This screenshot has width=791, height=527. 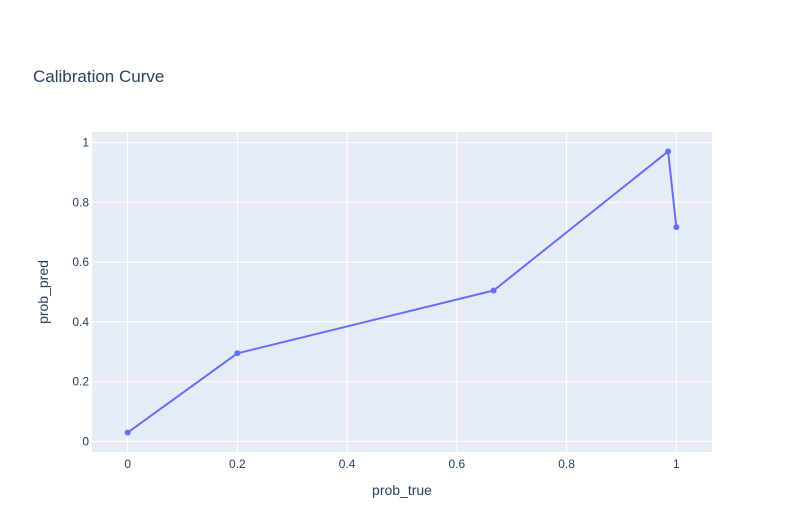 I want to click on x-tick-label: 0, so click(x=127, y=464).